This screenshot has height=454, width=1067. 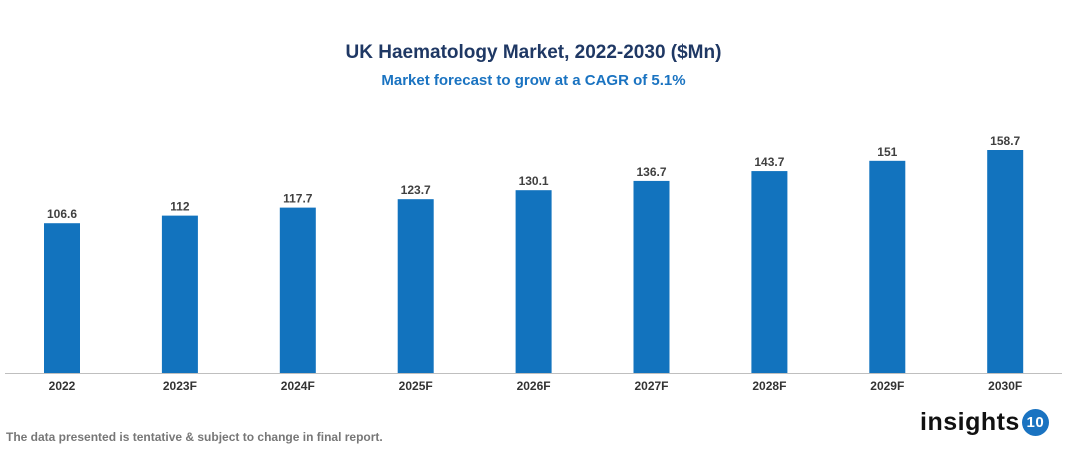 I want to click on logo-badge: 10, so click(x=1035, y=422).